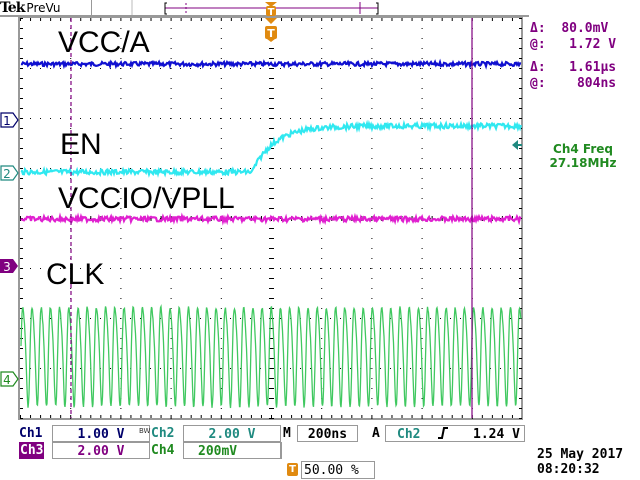  I want to click on trace-ch2, so click(271, 148).